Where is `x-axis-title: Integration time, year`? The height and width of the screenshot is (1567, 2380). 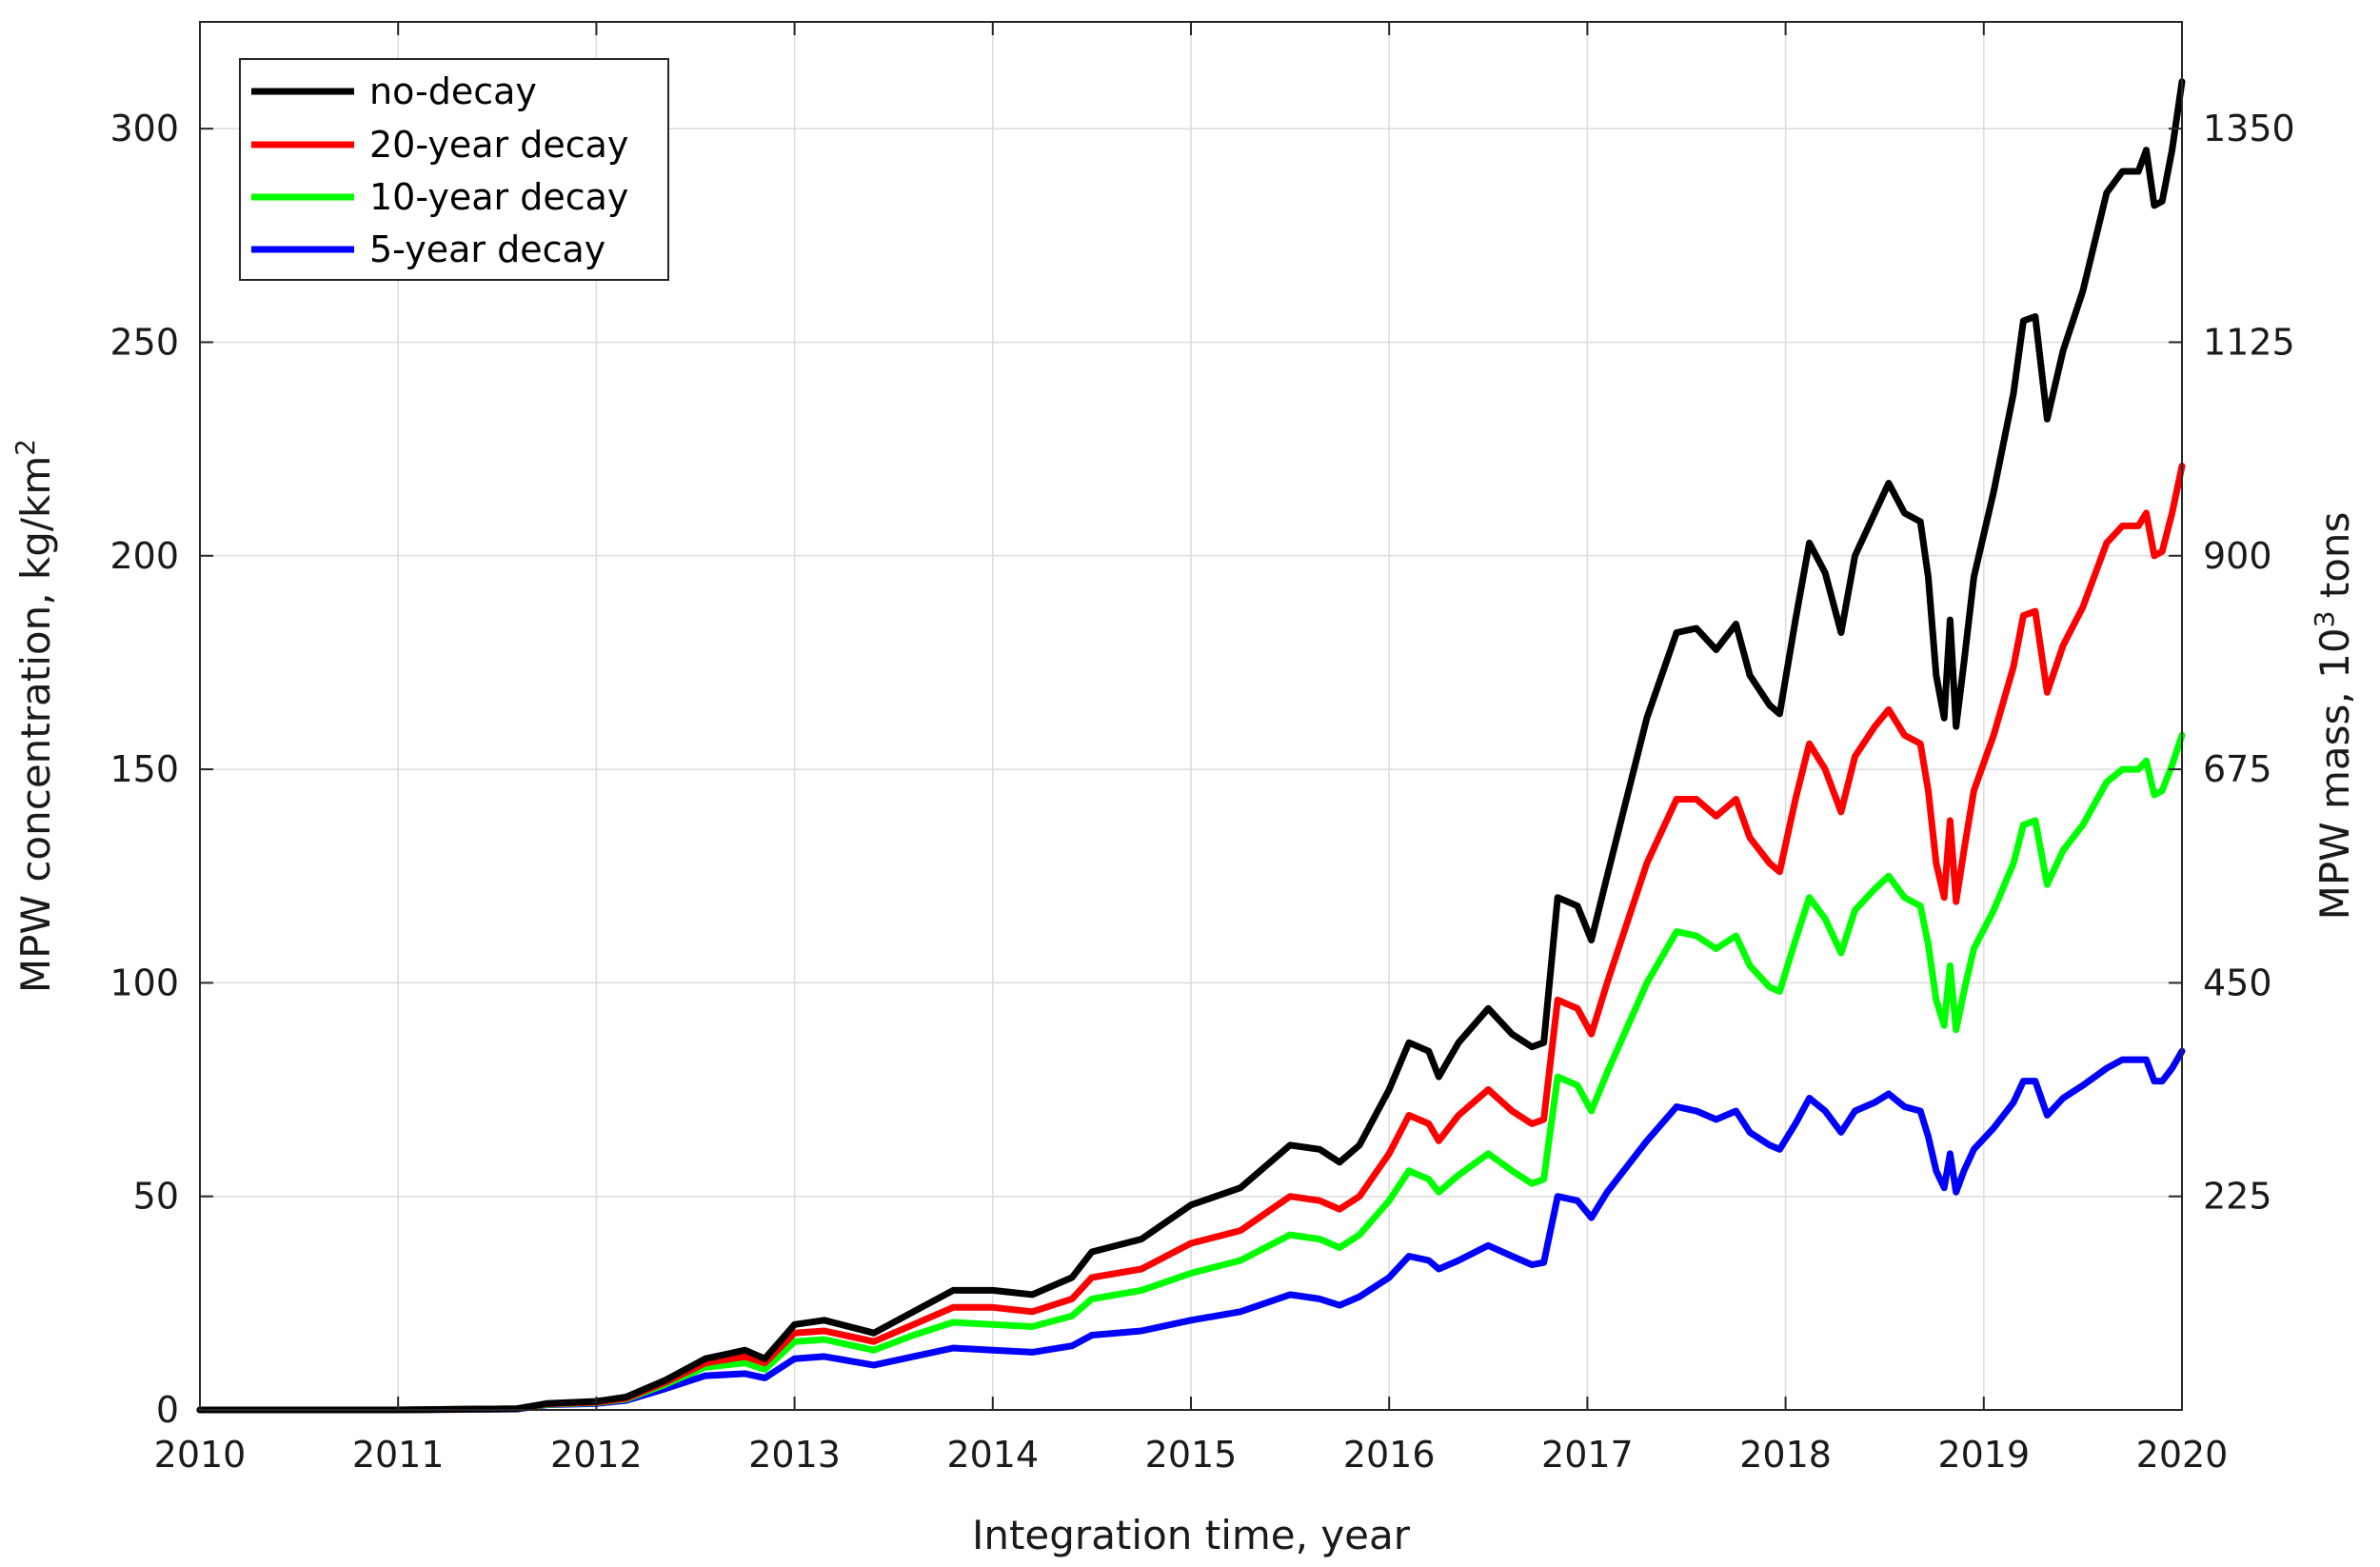
x-axis-title: Integration time, year is located at coordinates (1191, 1535).